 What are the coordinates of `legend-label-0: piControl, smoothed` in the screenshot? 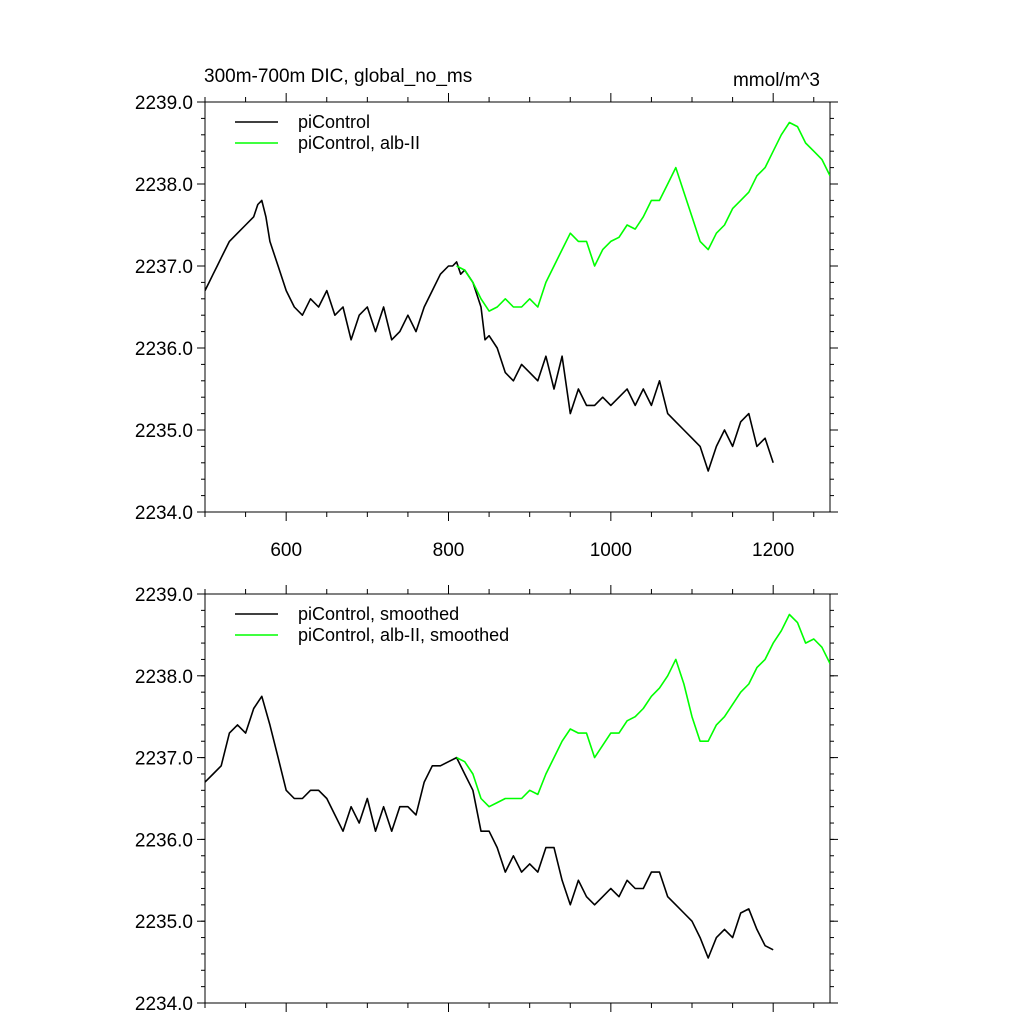 It's located at (378, 614).